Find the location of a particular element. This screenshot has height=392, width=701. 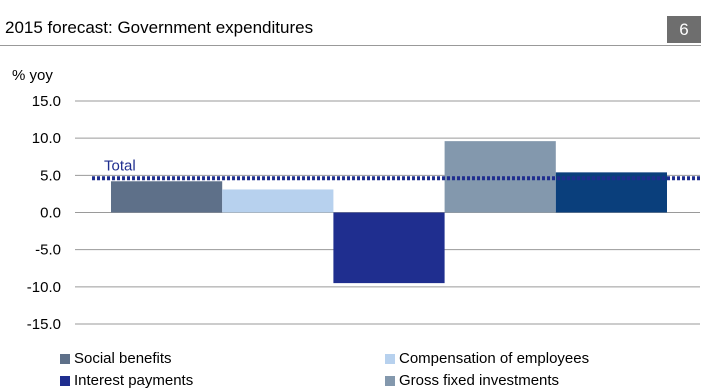

chart-title: 2015 forecast: Government expenditures is located at coordinates (159, 27).